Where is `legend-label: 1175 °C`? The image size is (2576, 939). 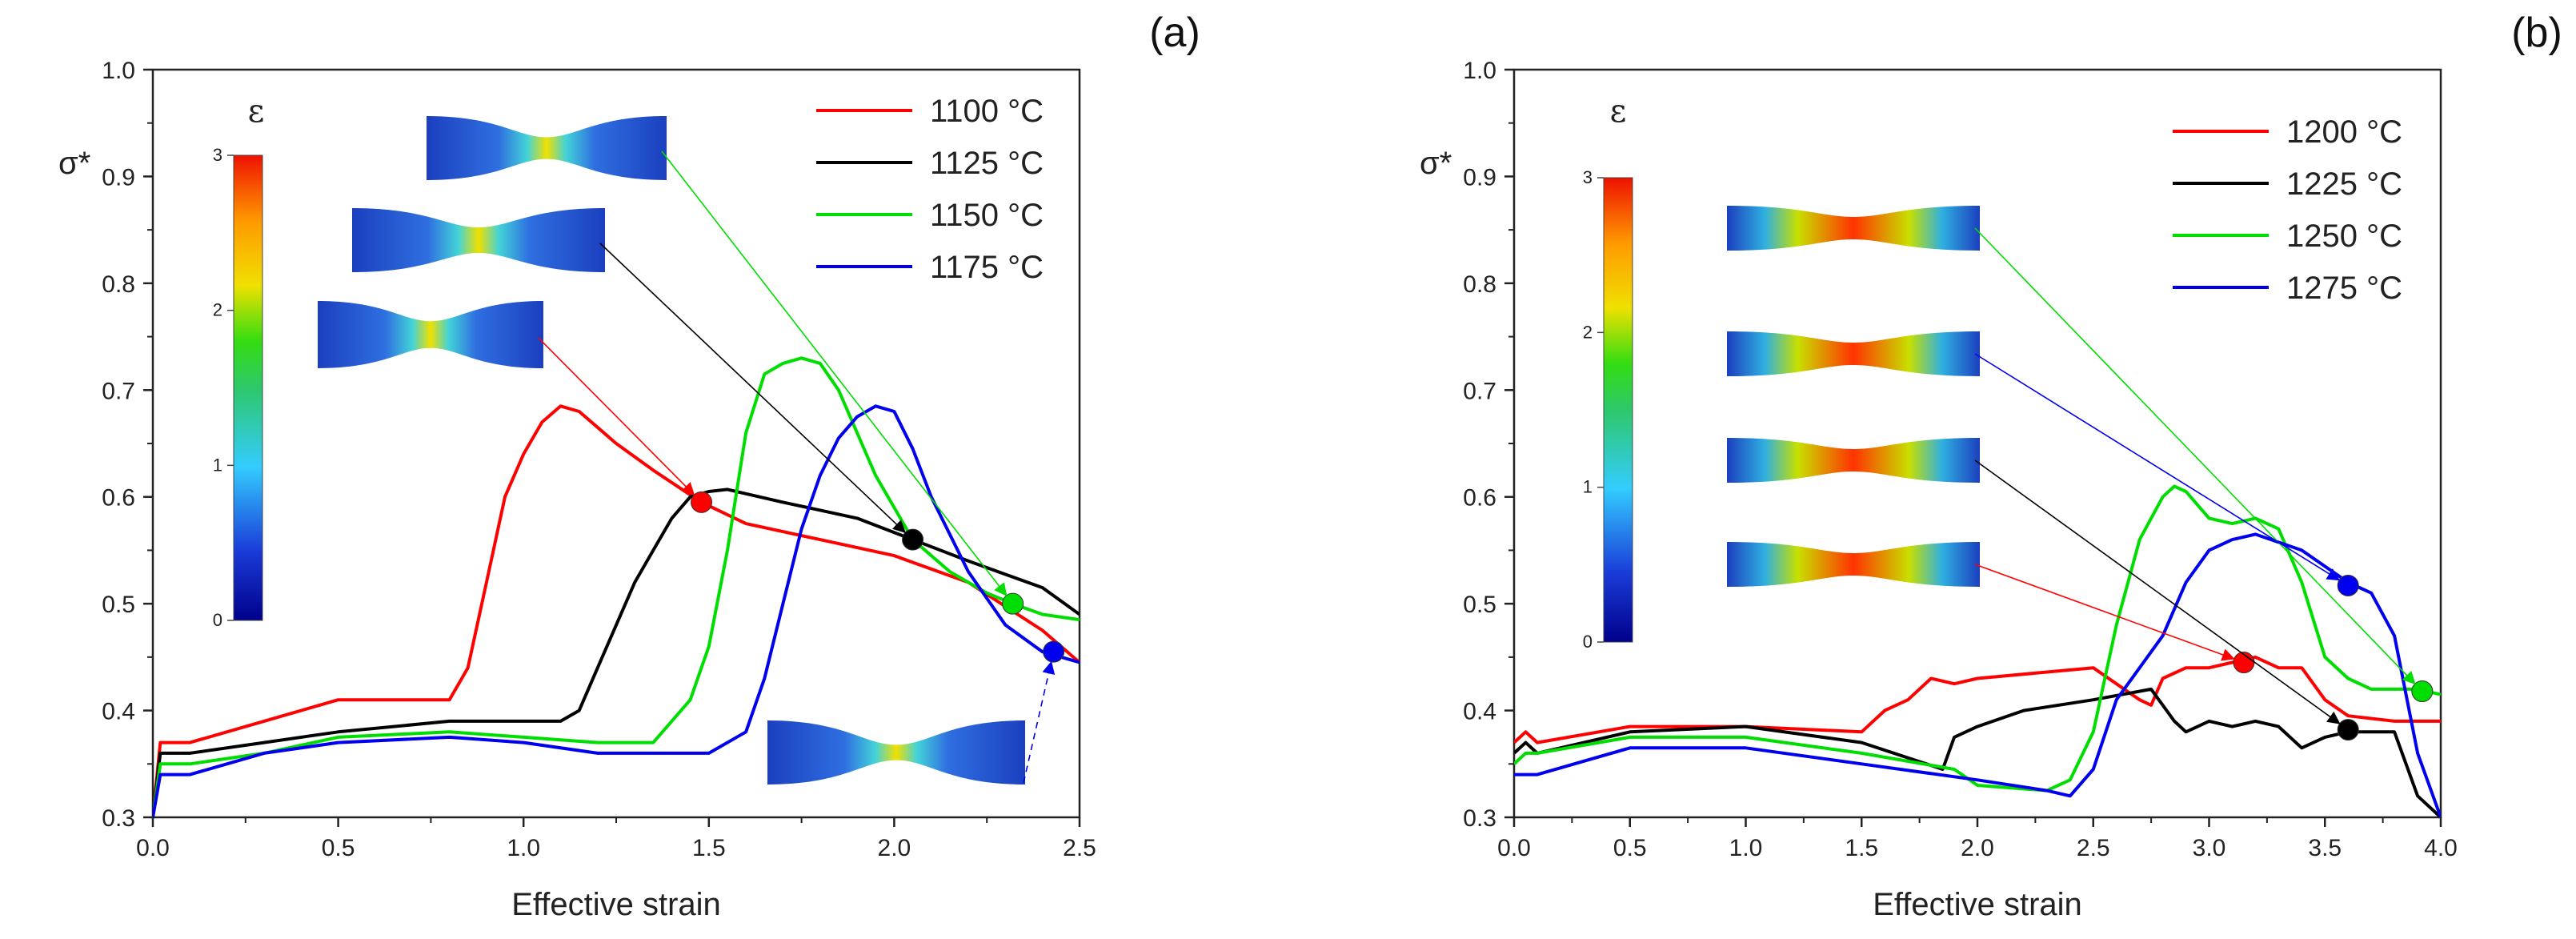
legend-label: 1175 °C is located at coordinates (987, 267).